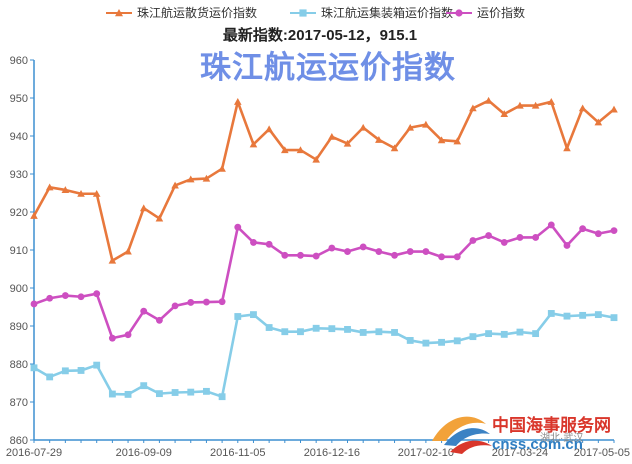 The height and width of the screenshot is (464, 632). I want to click on x-tick-label: 2016-12-16, so click(332, 453).